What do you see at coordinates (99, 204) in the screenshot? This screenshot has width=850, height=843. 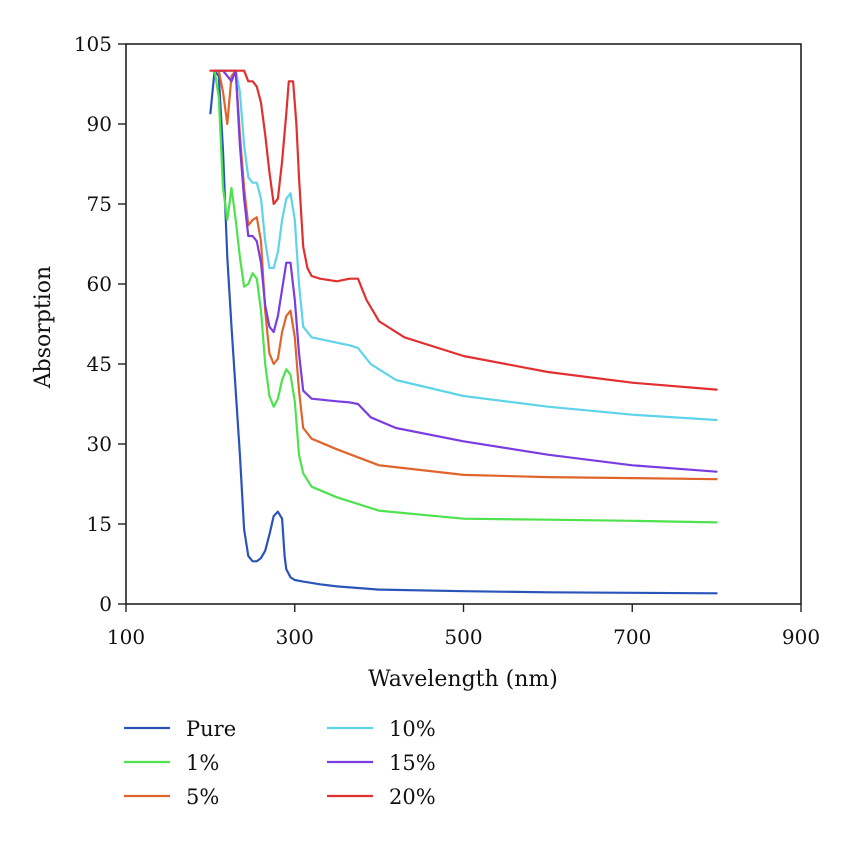 I see `y-tick-label: 75` at bounding box center [99, 204].